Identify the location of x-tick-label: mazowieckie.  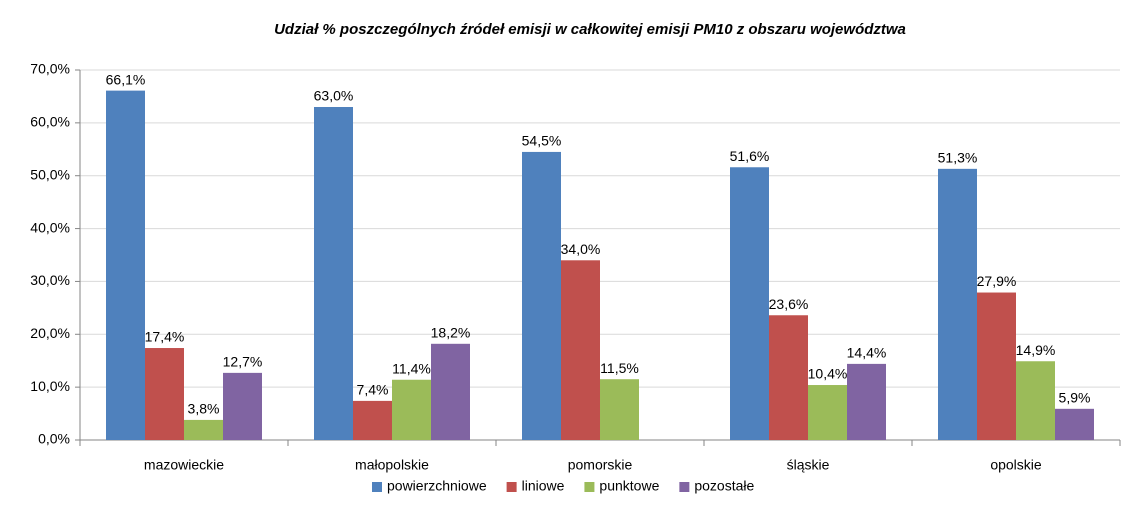
(184, 465).